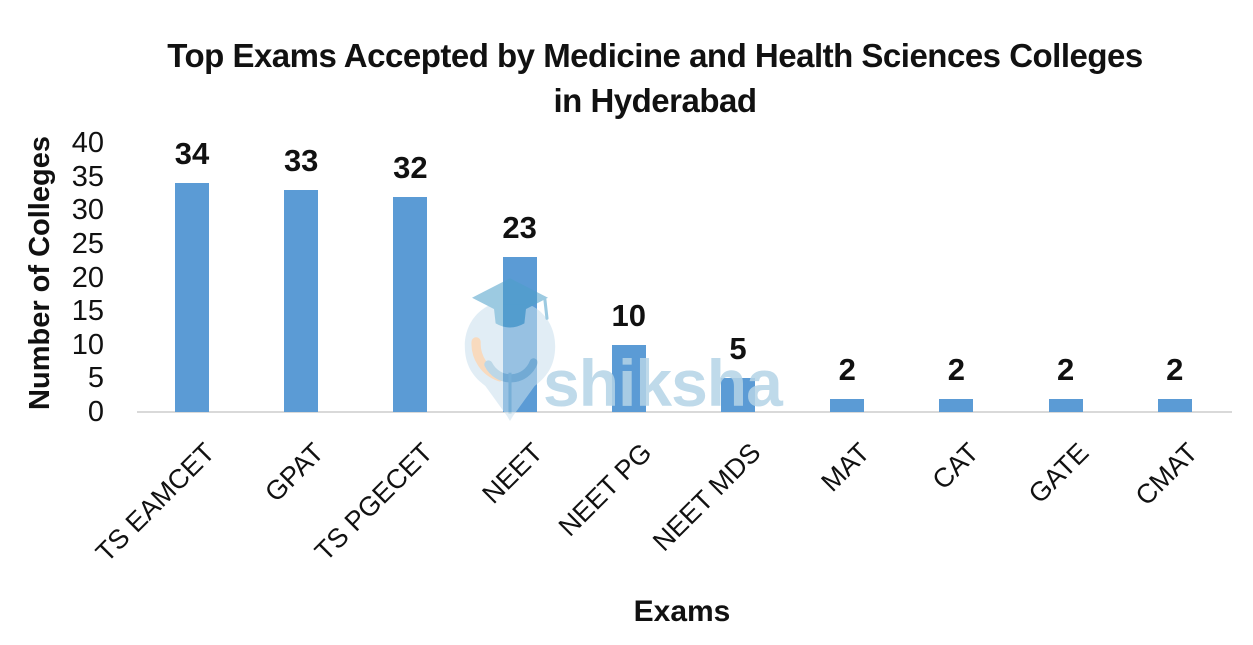  What do you see at coordinates (847, 369) in the screenshot?
I see `bar-value-label-mat: 2` at bounding box center [847, 369].